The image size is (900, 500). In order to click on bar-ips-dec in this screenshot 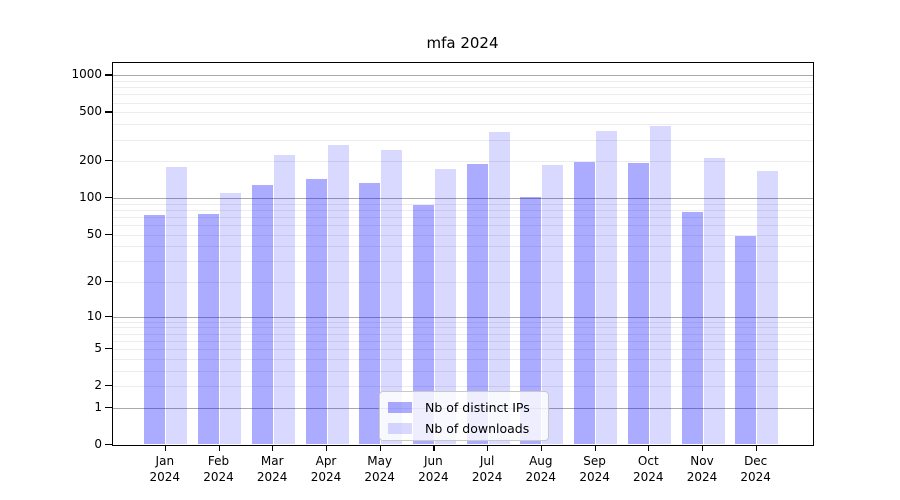, I will do `click(746, 339)`.